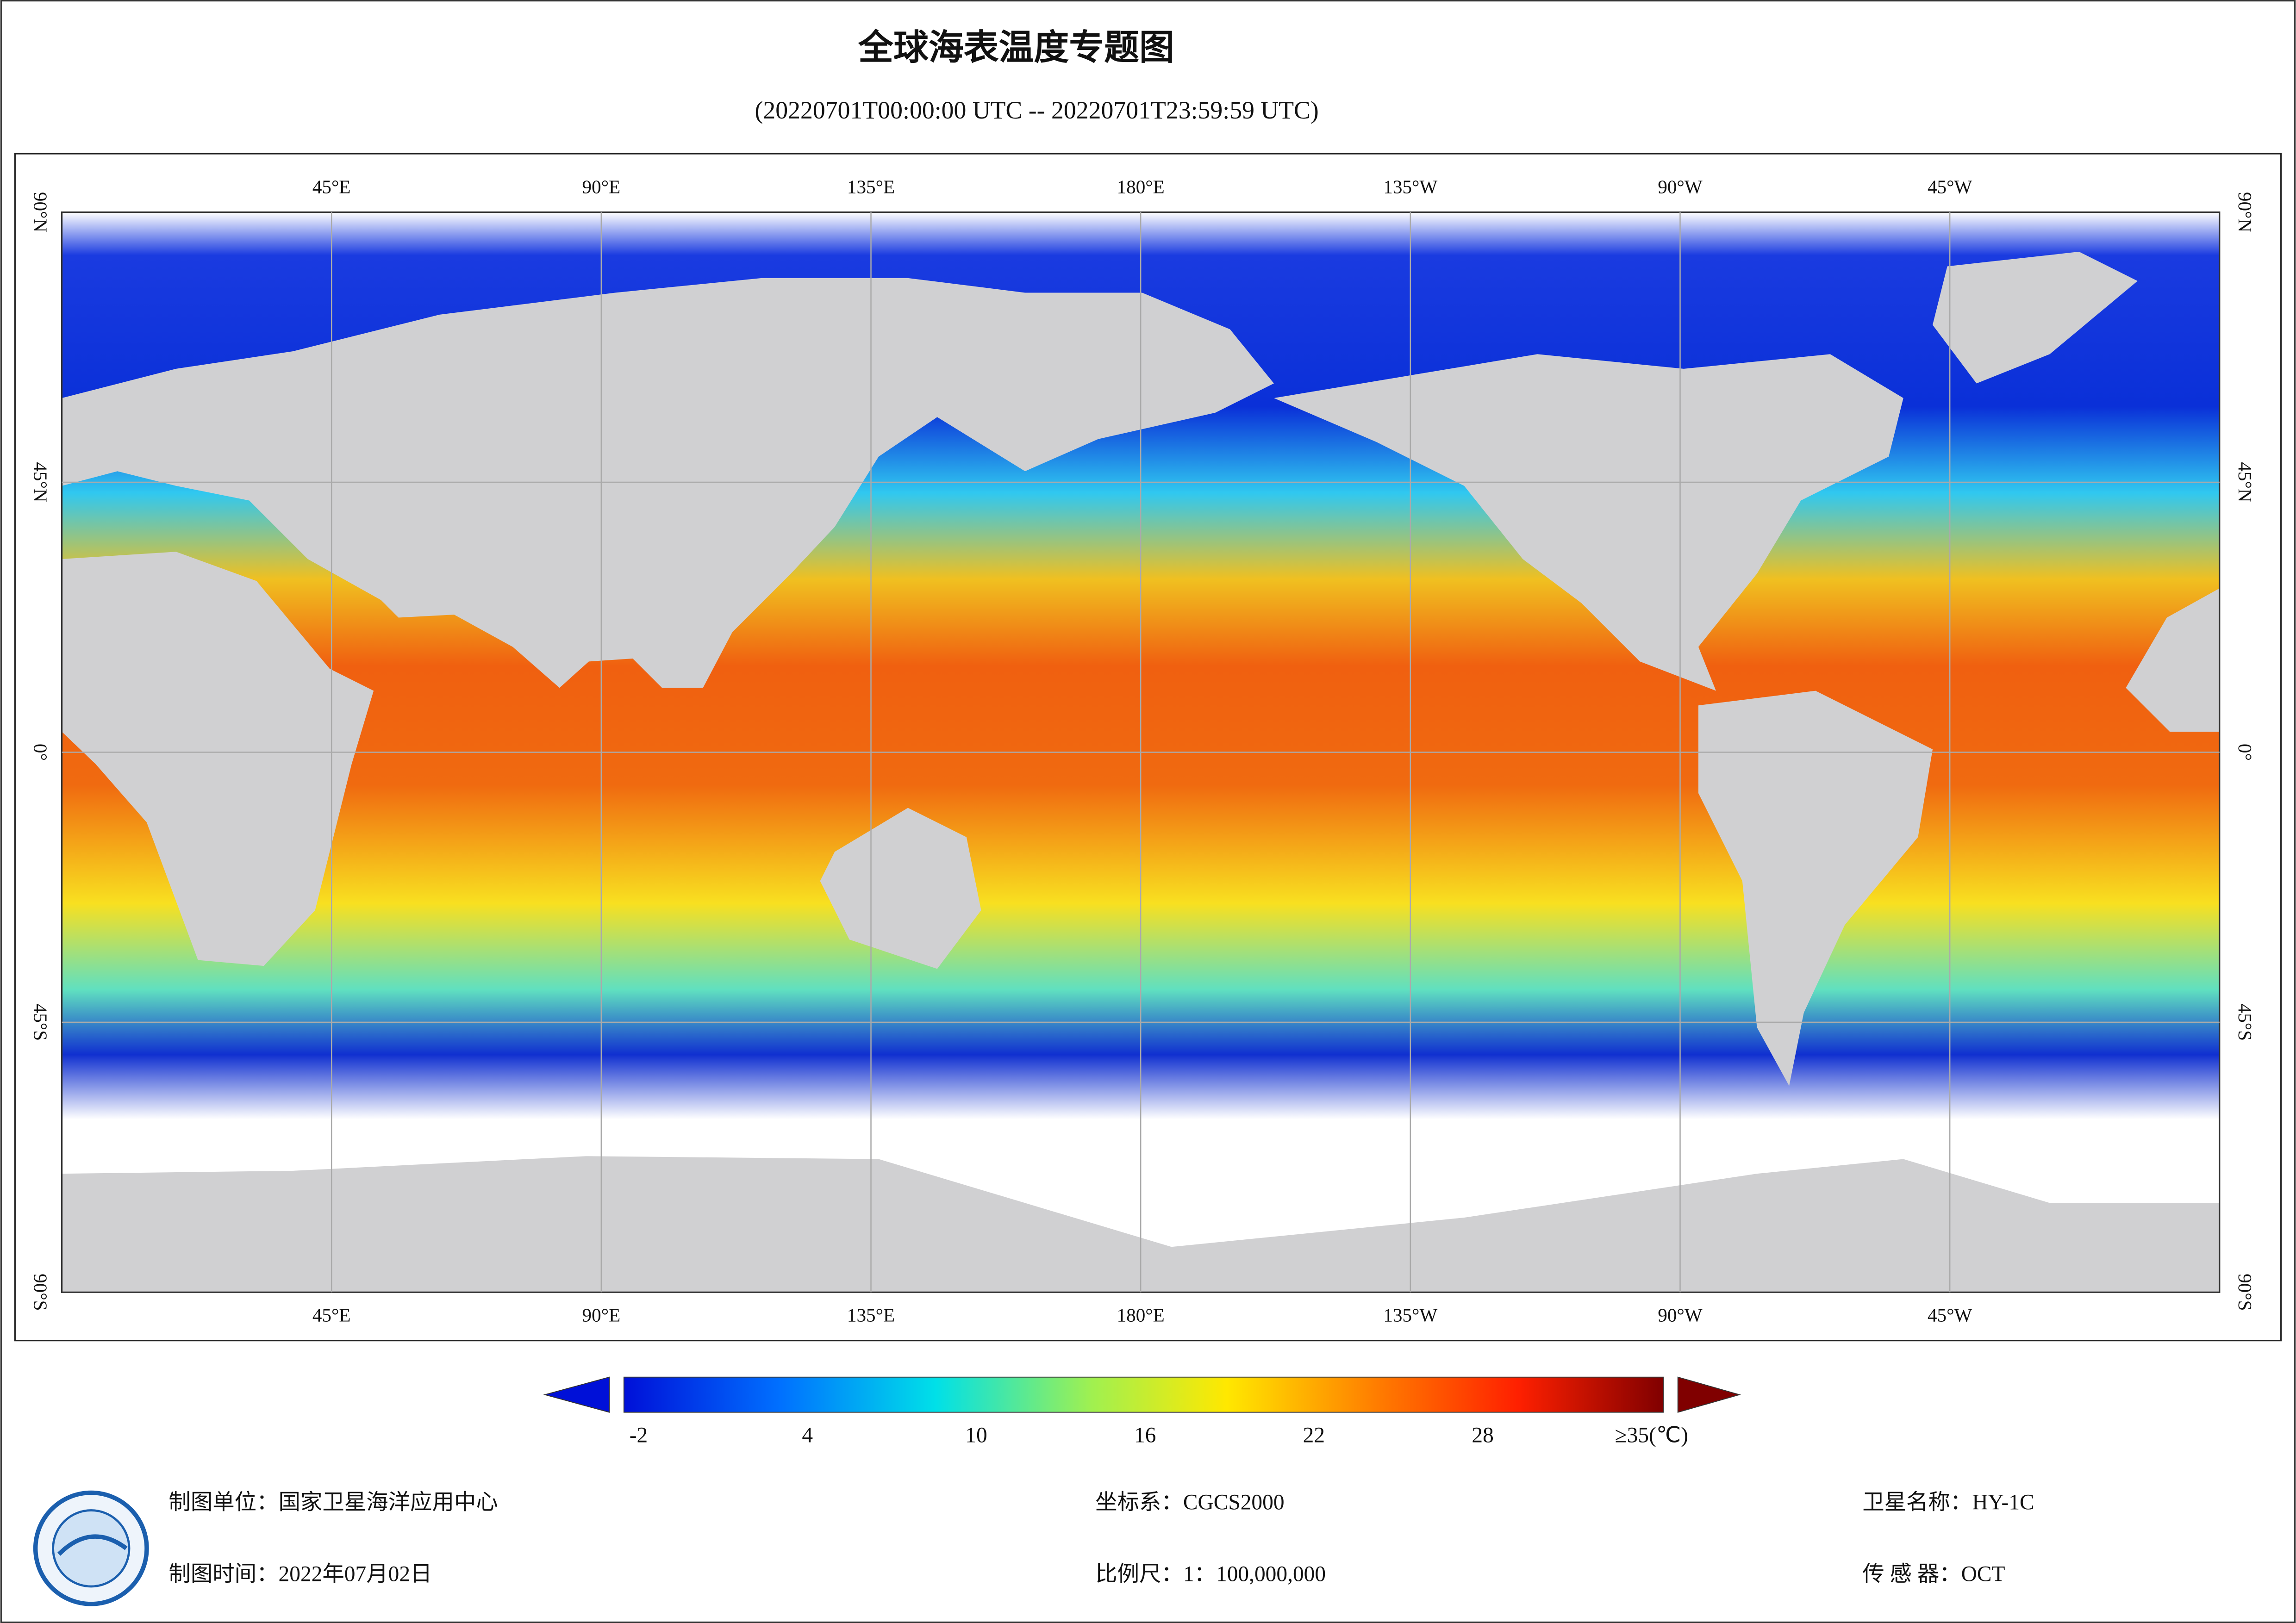 The width and height of the screenshot is (2296, 1623). Describe the element at coordinates (300, 1574) in the screenshot. I see `production-date: 制图时间：2022年07月02日` at that location.